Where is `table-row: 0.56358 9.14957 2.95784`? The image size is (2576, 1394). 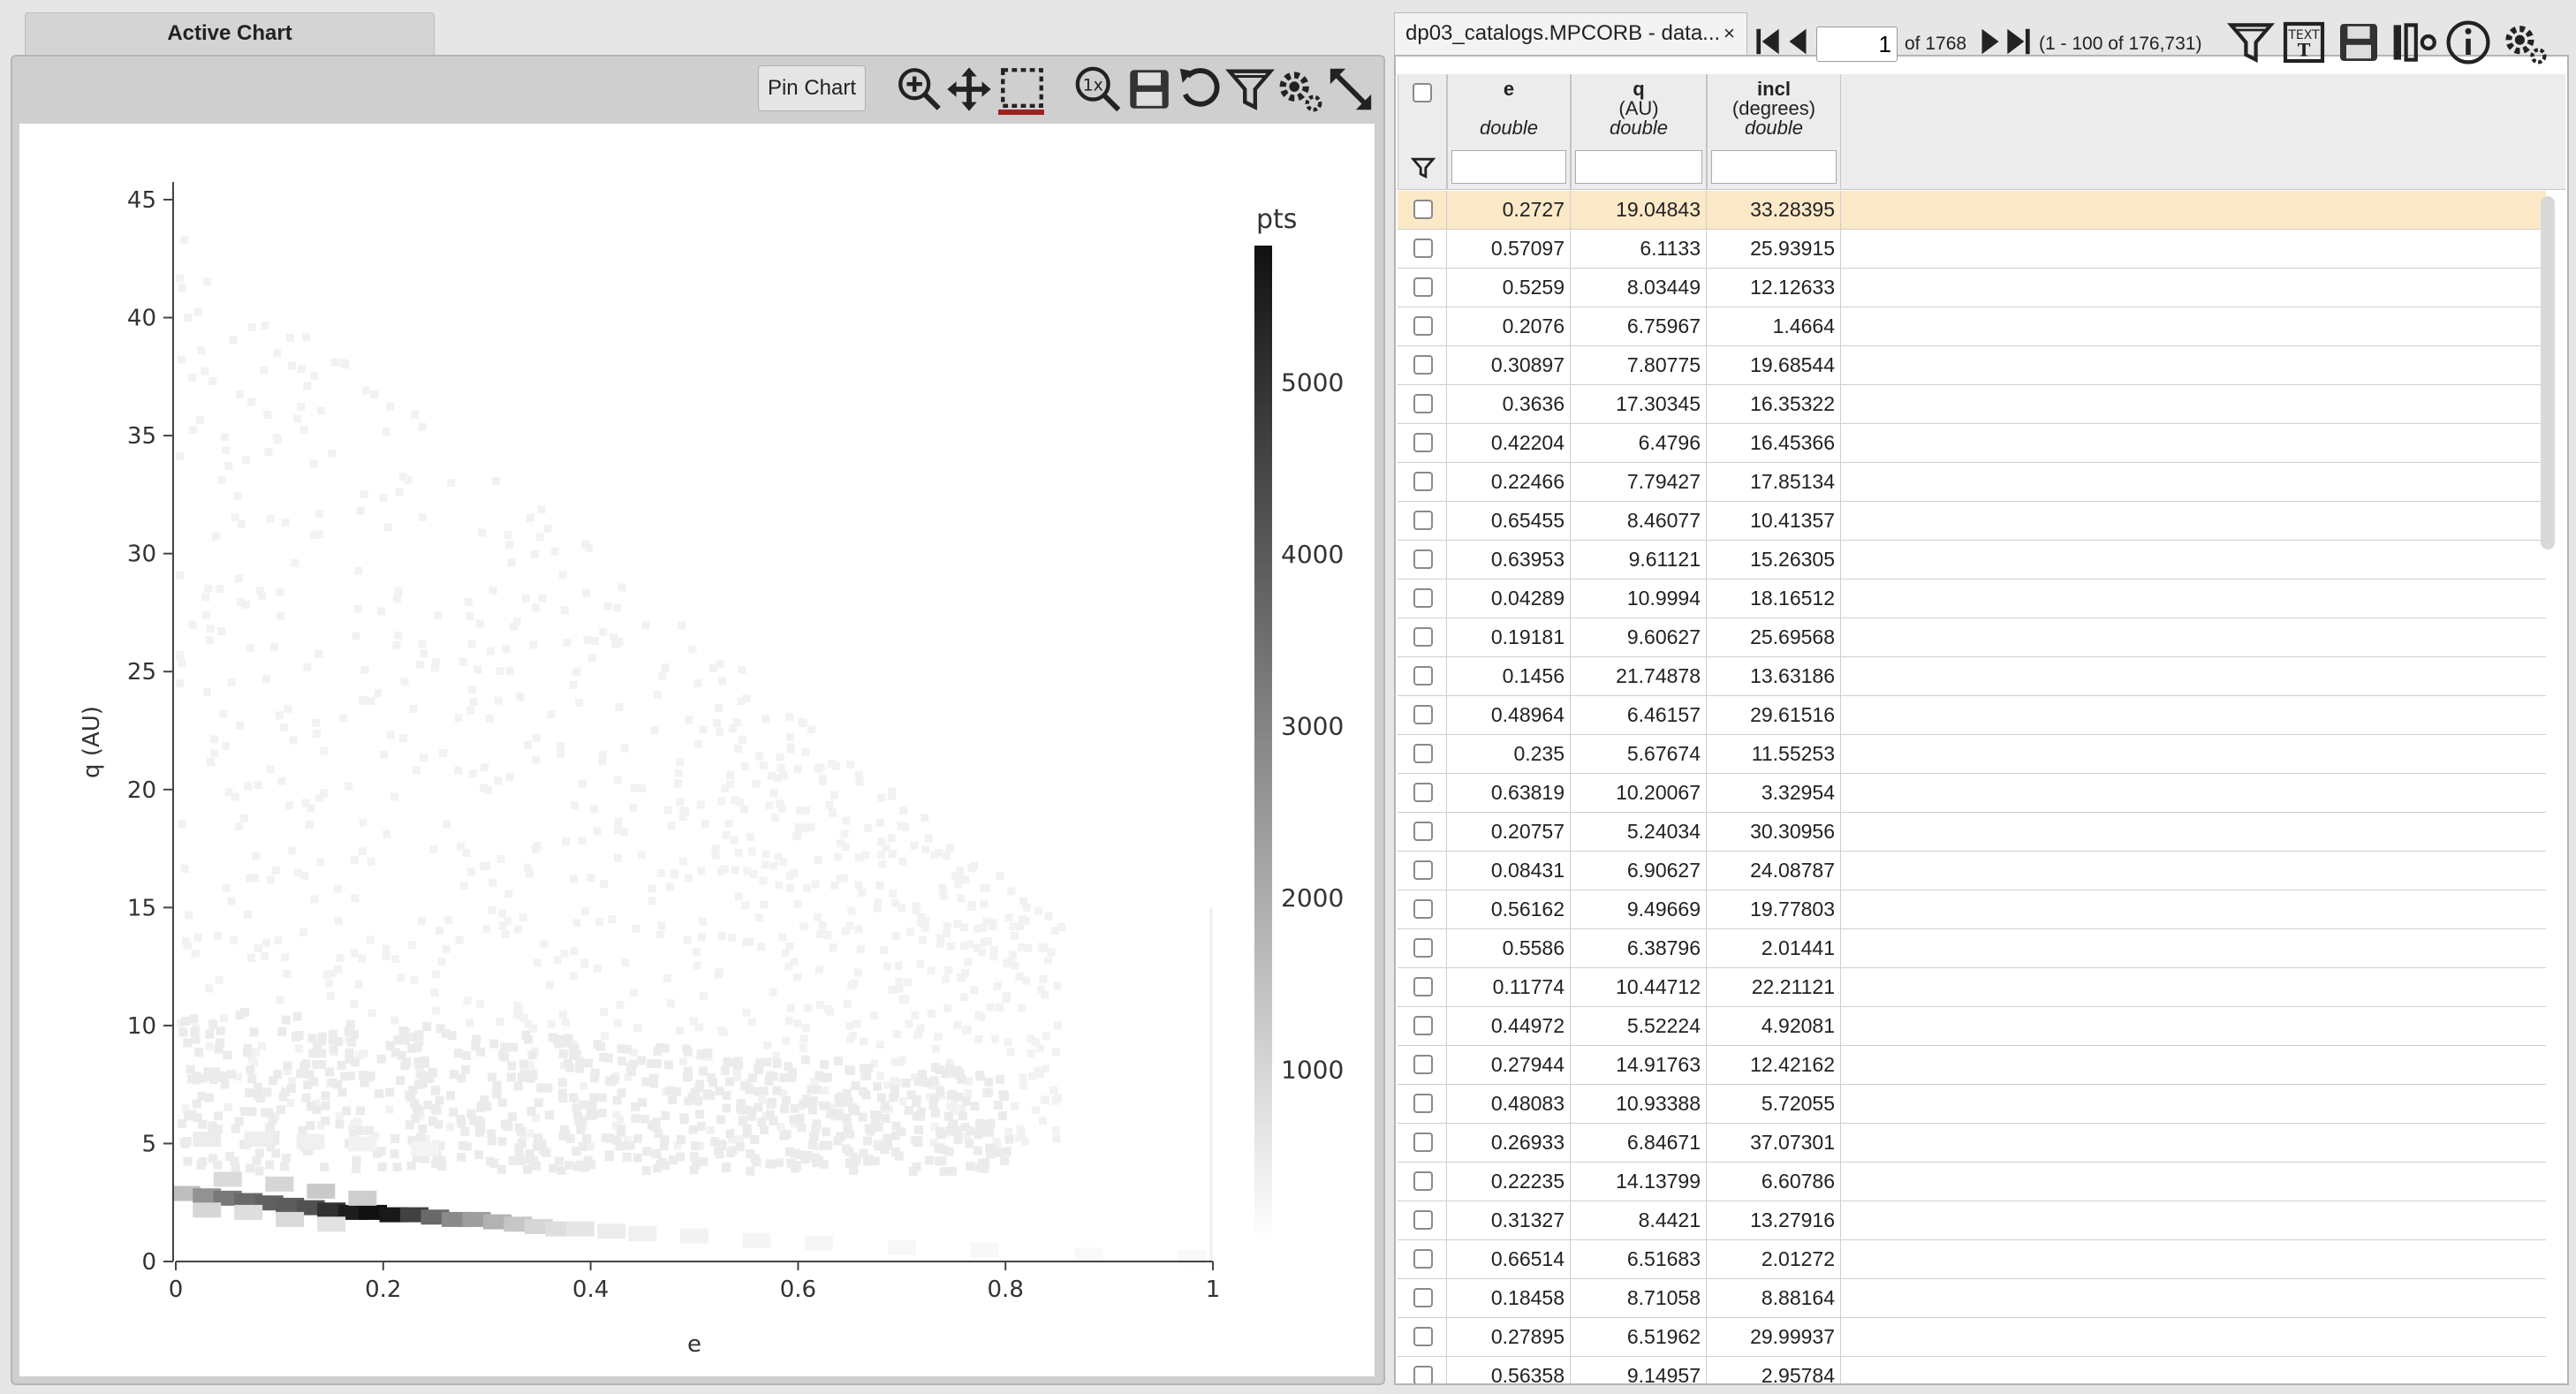 table-row: 0.56358 9.14957 2.95784 is located at coordinates (1972, 1370).